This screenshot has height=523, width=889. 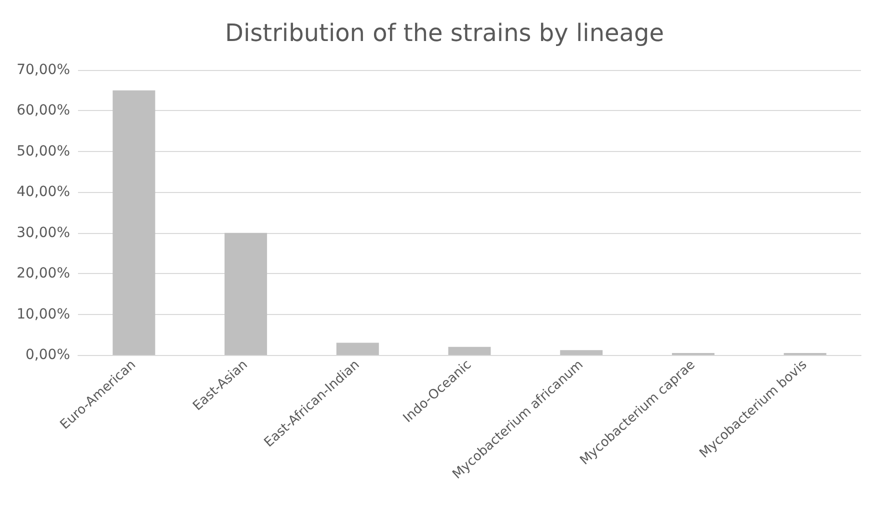 I want to click on y-tick-label: 60,00%, so click(x=43, y=110).